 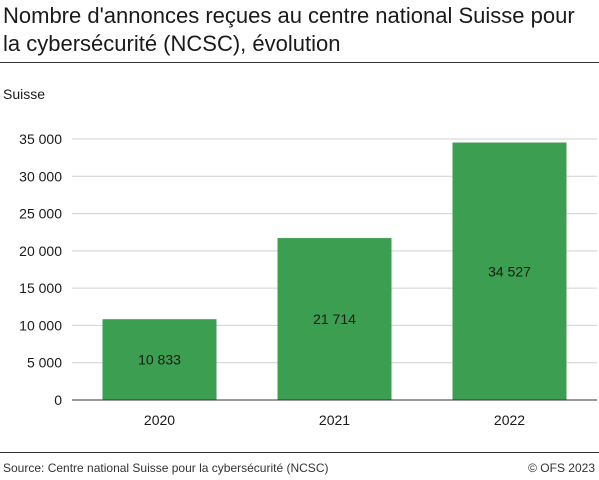 What do you see at coordinates (159, 420) in the screenshot?
I see `x-tick-label: 2020` at bounding box center [159, 420].